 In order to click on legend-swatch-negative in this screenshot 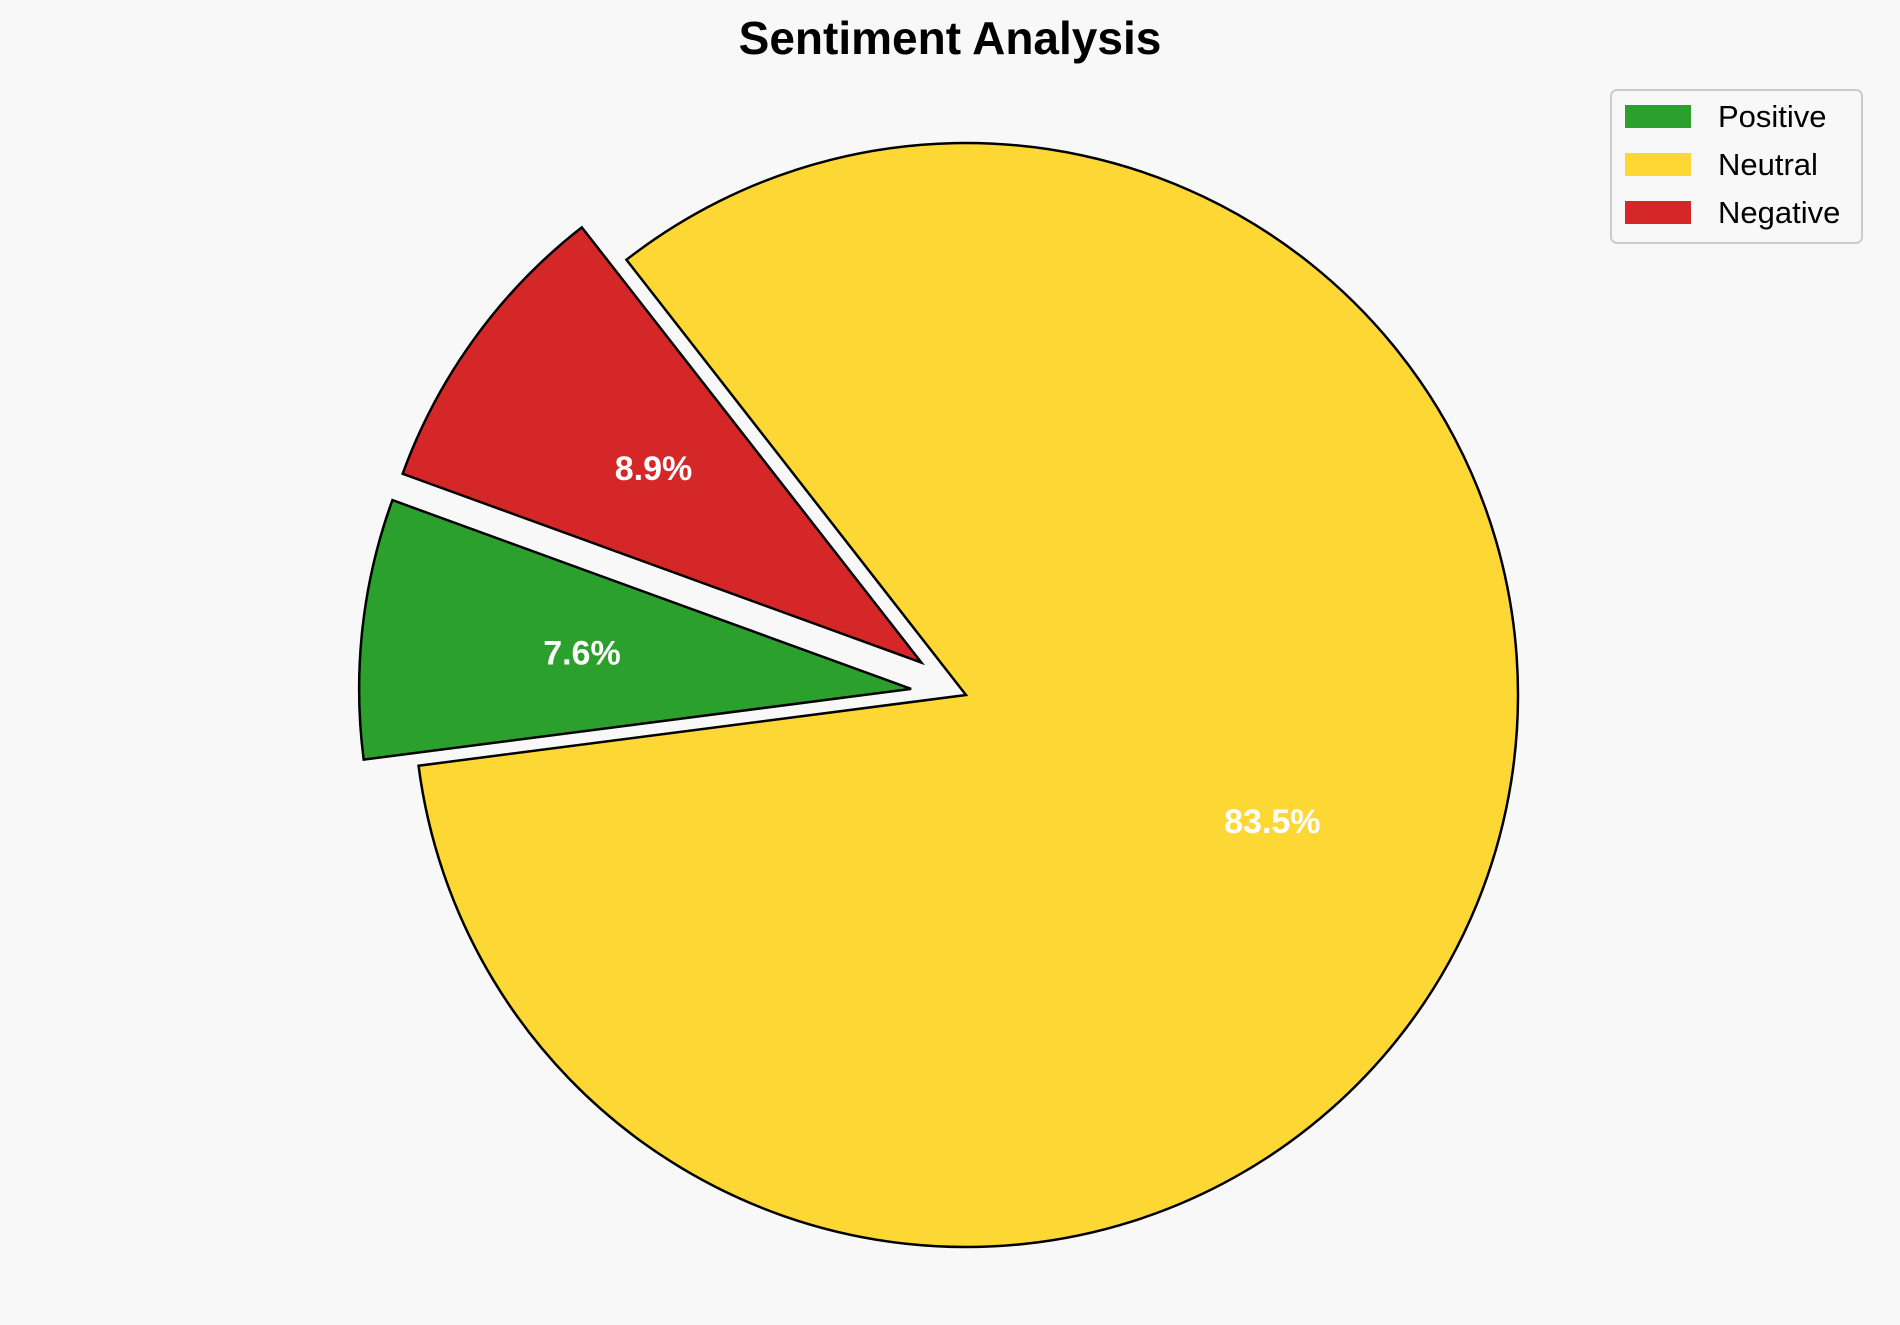, I will do `click(1658, 212)`.